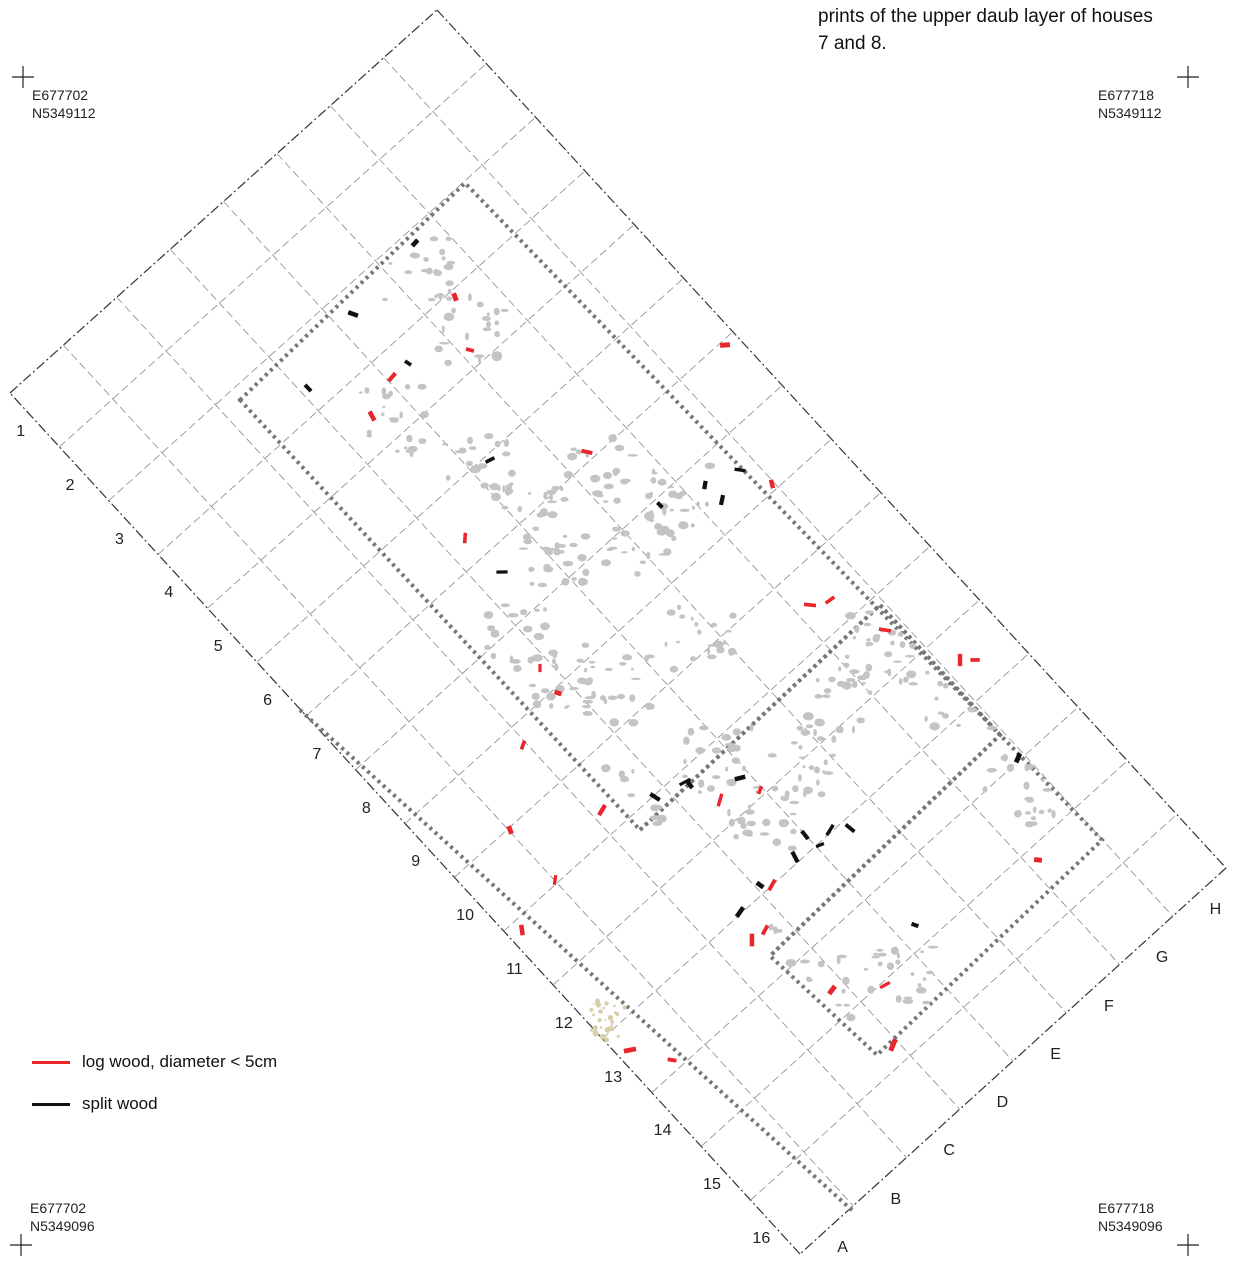 The height and width of the screenshot is (1263, 1237). Describe the element at coordinates (514, 970) in the screenshot. I see `row-label-11: 11` at that location.